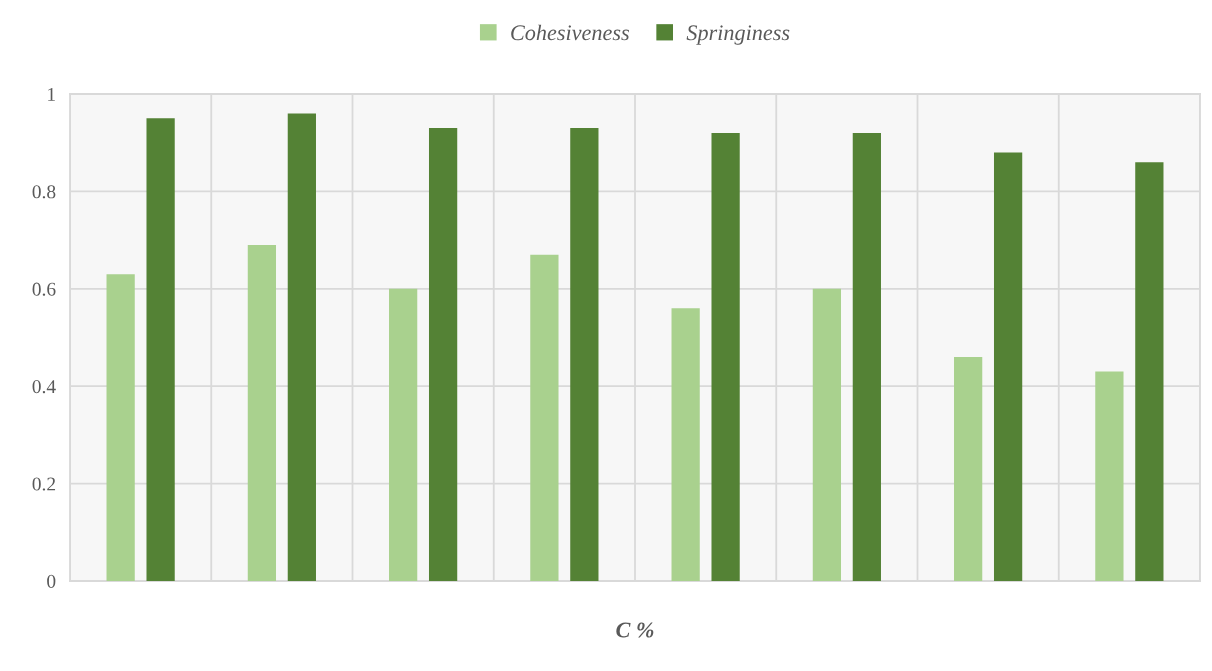 The width and height of the screenshot is (1212, 671). What do you see at coordinates (51, 94) in the screenshot?
I see `y-tick-label: 1` at bounding box center [51, 94].